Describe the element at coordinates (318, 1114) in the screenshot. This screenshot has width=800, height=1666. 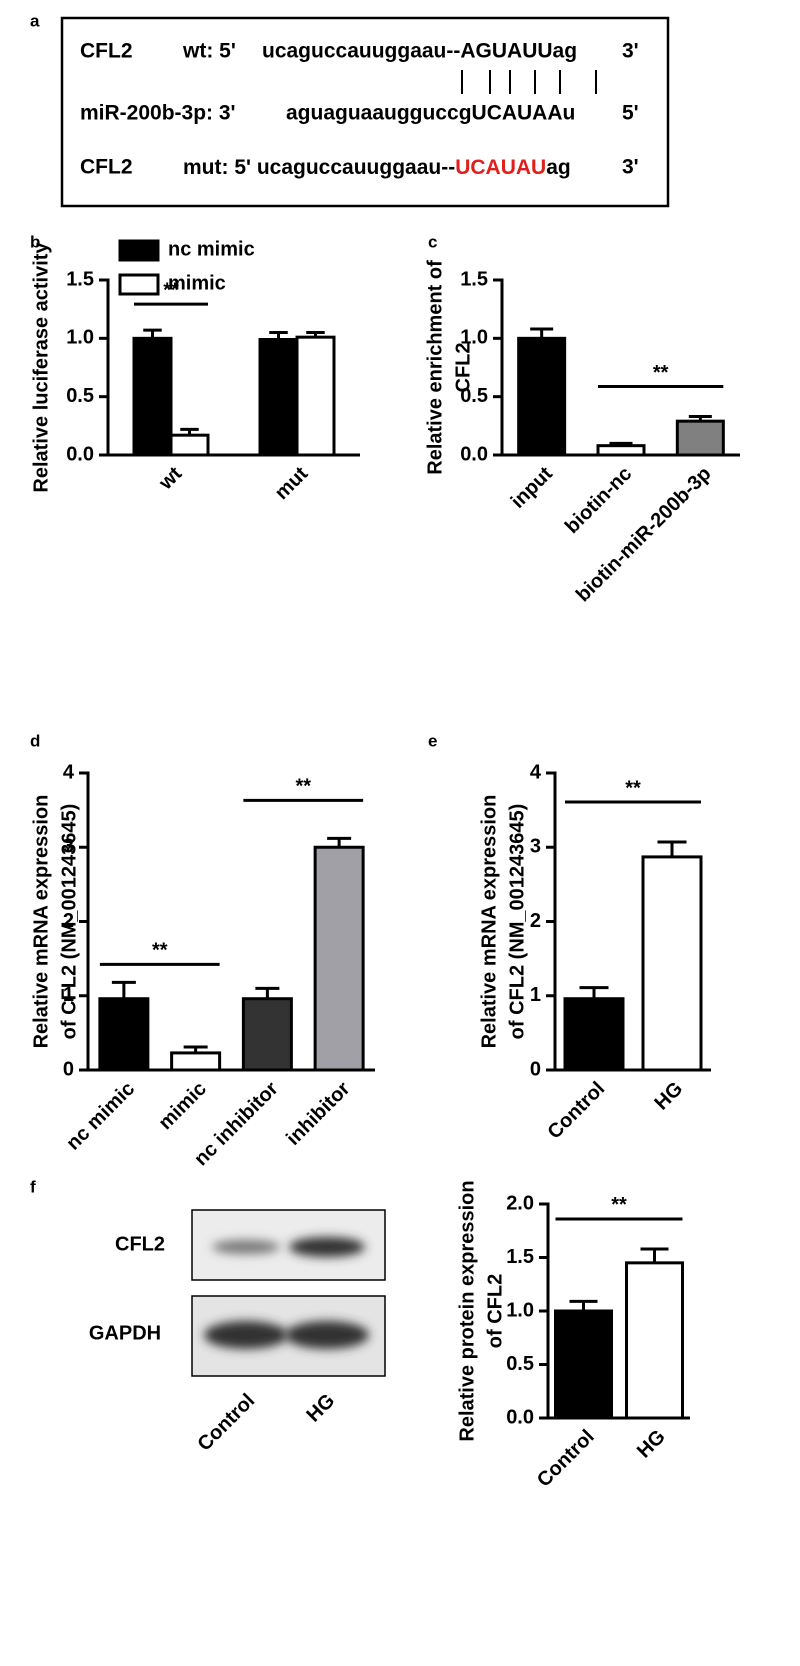
I see `x-tick-label: inhibitor` at that location.